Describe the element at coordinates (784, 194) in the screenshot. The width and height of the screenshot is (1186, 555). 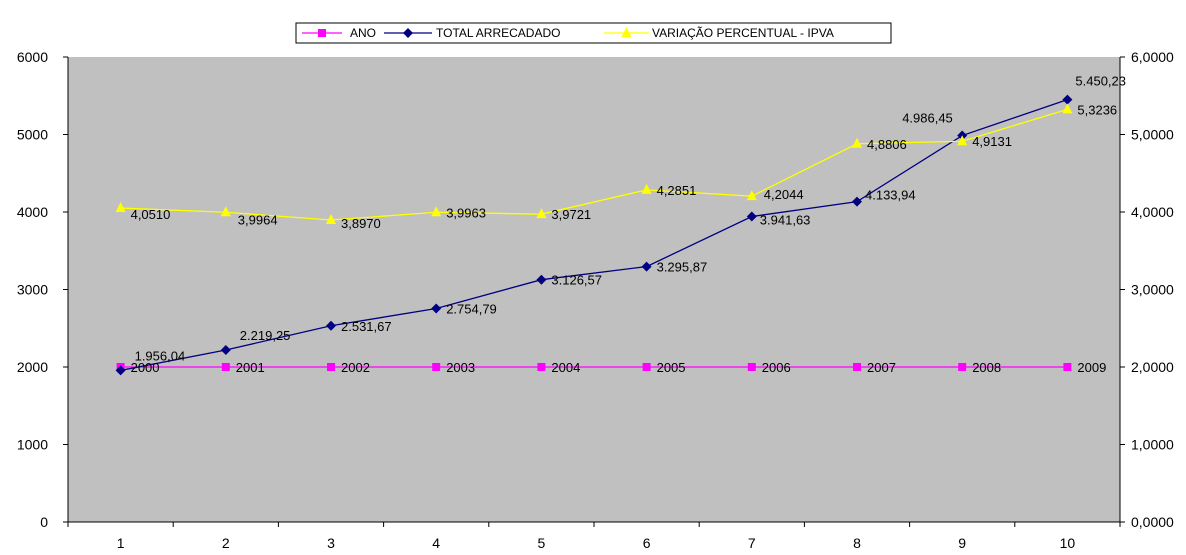
I see `data-label: 4,2044` at that location.